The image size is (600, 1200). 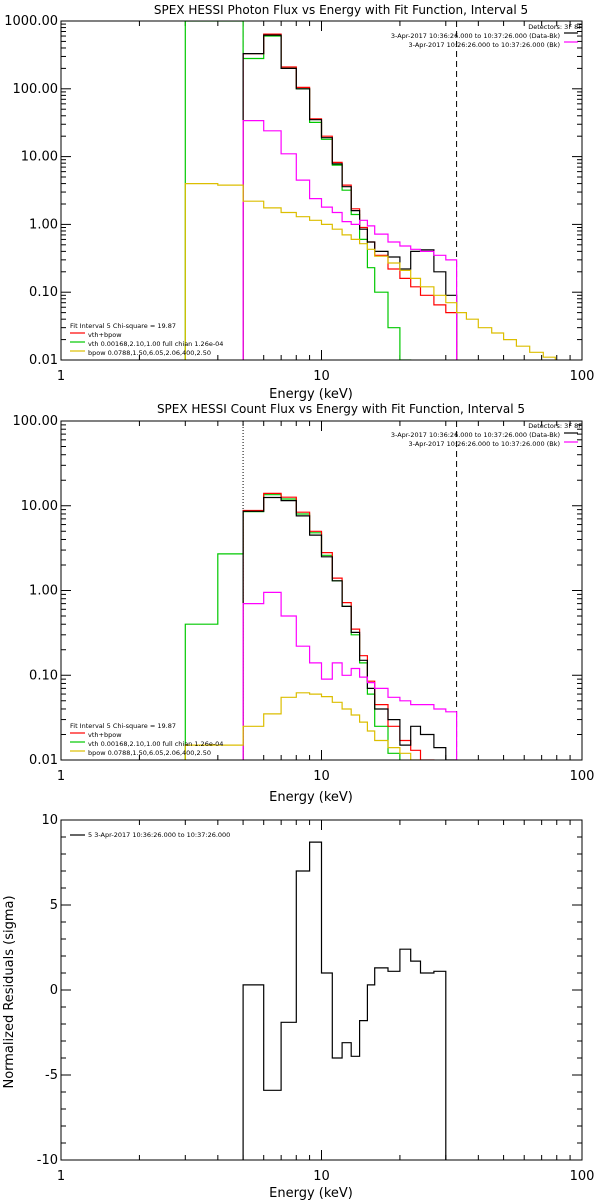 I want to click on y-tick-label: 10, so click(x=49, y=820).